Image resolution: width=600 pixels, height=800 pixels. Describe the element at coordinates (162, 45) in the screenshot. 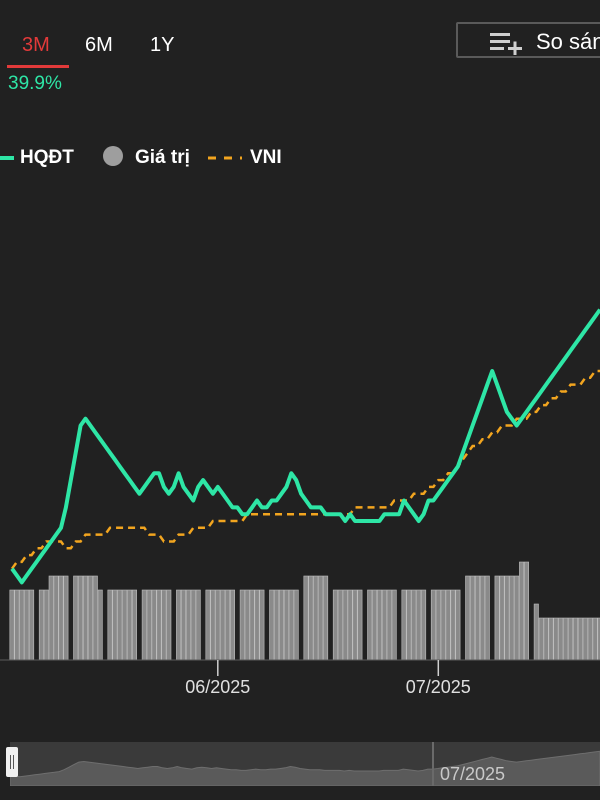

I see `tab-1y: 1Y` at that location.